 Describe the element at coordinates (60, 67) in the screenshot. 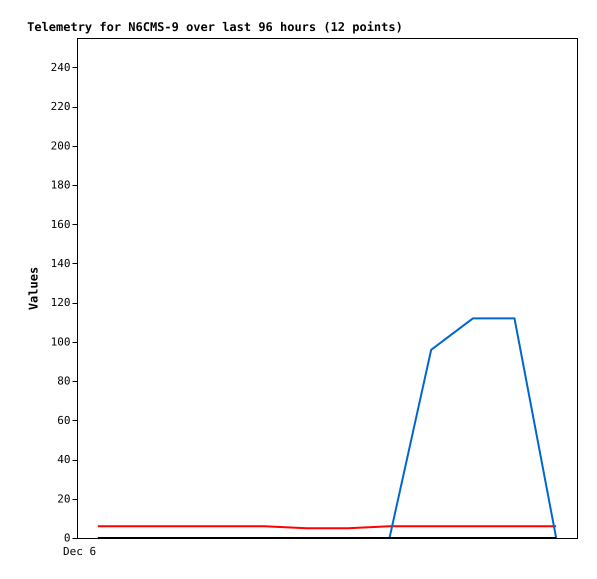

I see `y-tick-label: 240` at that location.